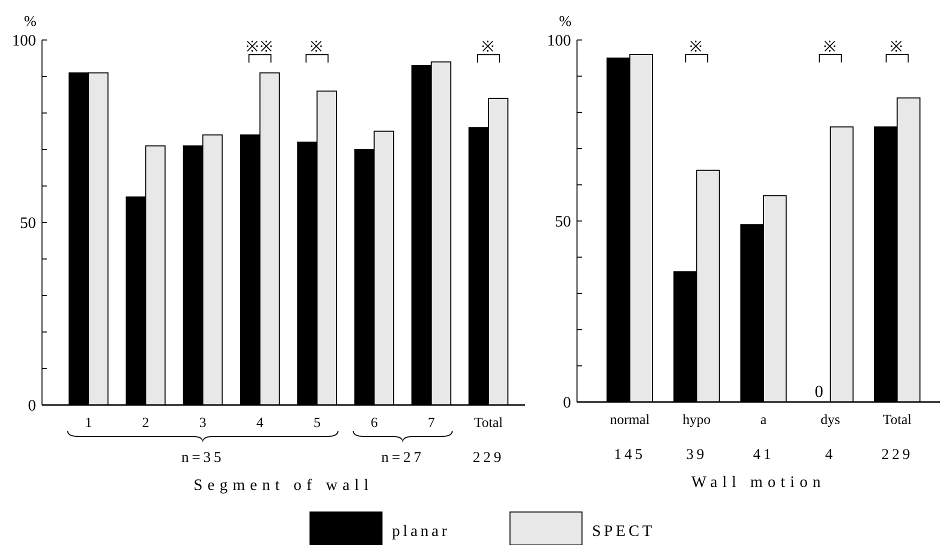 This screenshot has width=944, height=545. Describe the element at coordinates (697, 455) in the screenshot. I see `text: 39` at that location.